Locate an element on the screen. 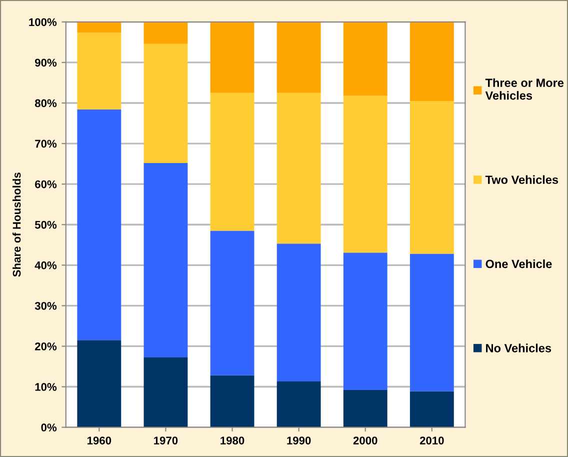 This screenshot has width=568, height=457. legend-label: Two Vehicles is located at coordinates (521, 179).